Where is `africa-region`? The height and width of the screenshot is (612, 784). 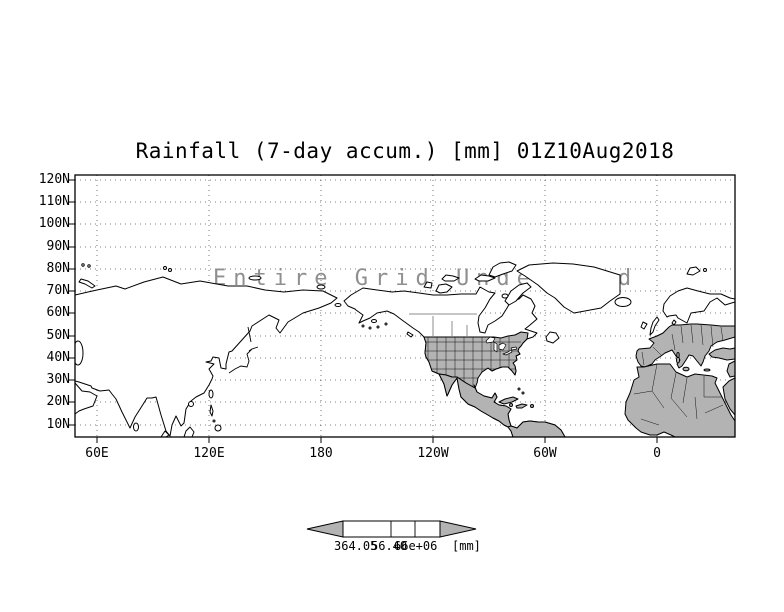 africa-region is located at coordinates (679, 400).